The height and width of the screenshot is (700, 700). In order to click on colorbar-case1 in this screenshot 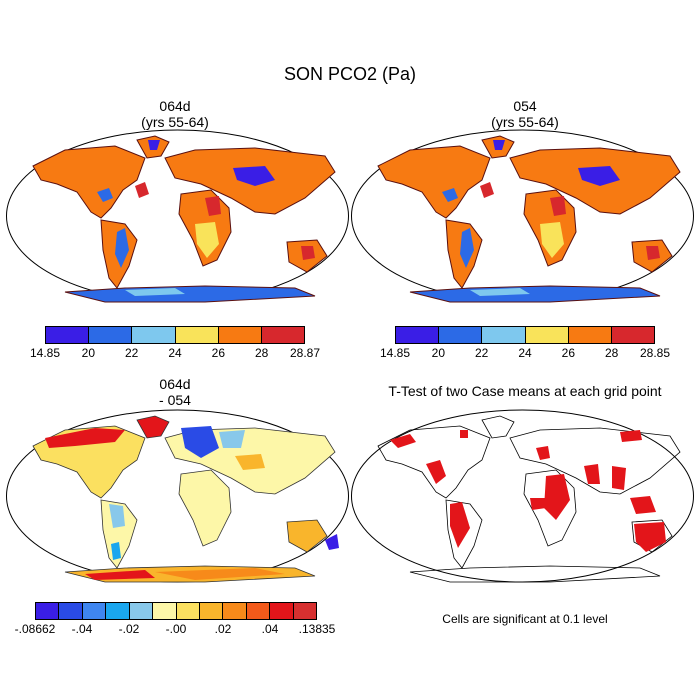, I will do `click(175, 335)`.